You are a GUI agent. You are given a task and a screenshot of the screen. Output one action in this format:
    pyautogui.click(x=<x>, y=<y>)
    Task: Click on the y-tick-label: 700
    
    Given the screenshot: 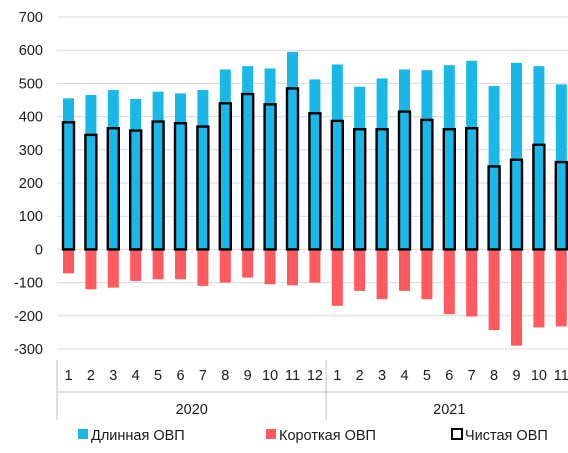 What is the action you would take?
    pyautogui.click(x=31, y=18)
    